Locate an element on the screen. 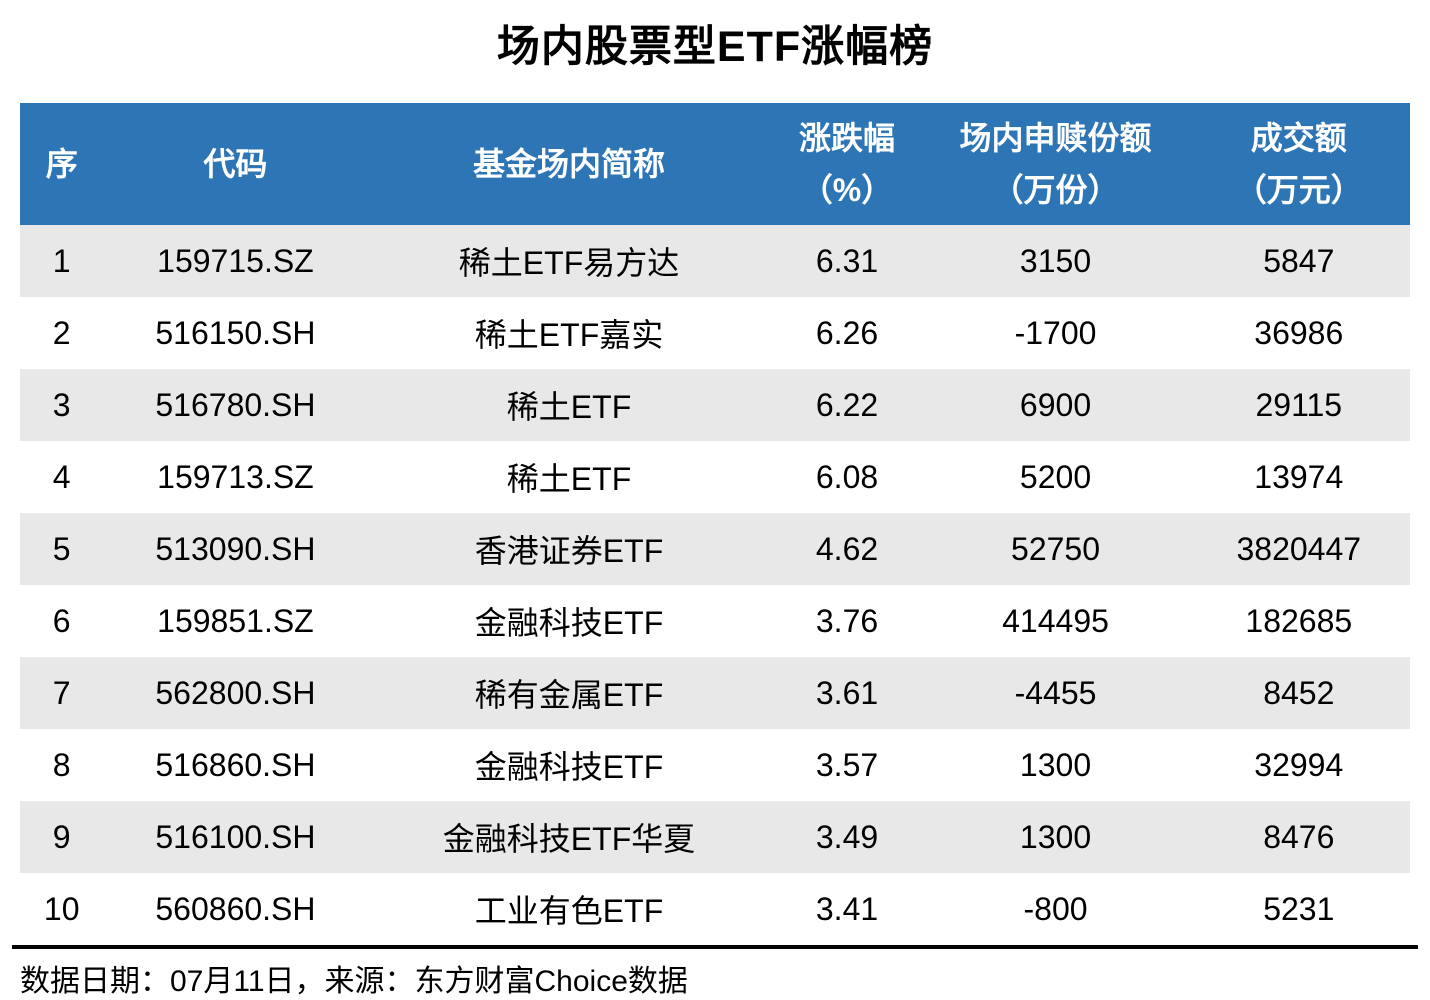 The height and width of the screenshot is (1000, 1430). rank-cell: 6 is located at coordinates (61, 620).